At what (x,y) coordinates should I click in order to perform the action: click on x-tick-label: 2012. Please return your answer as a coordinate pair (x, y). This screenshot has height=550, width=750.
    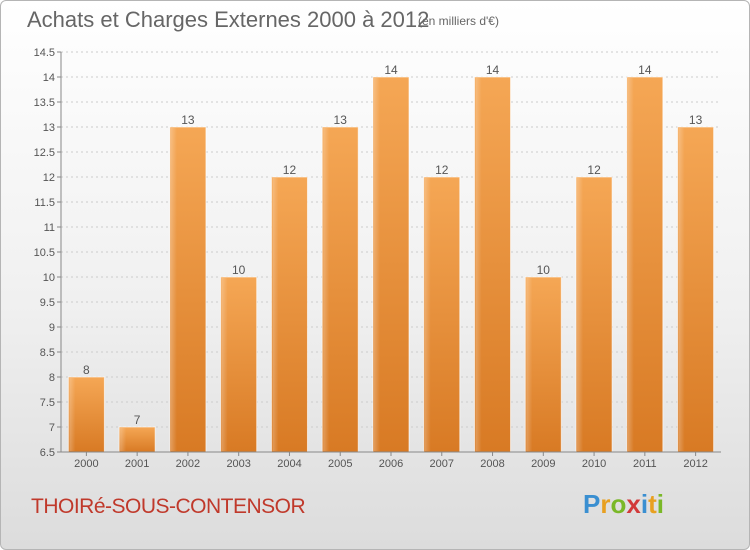
    Looking at the image, I should click on (695, 464).